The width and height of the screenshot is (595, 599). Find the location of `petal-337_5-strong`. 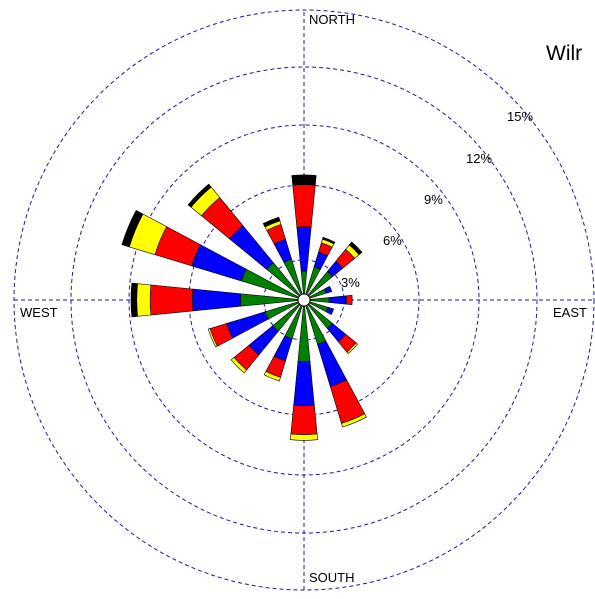

petal-337_5-strong is located at coordinates (271, 222).